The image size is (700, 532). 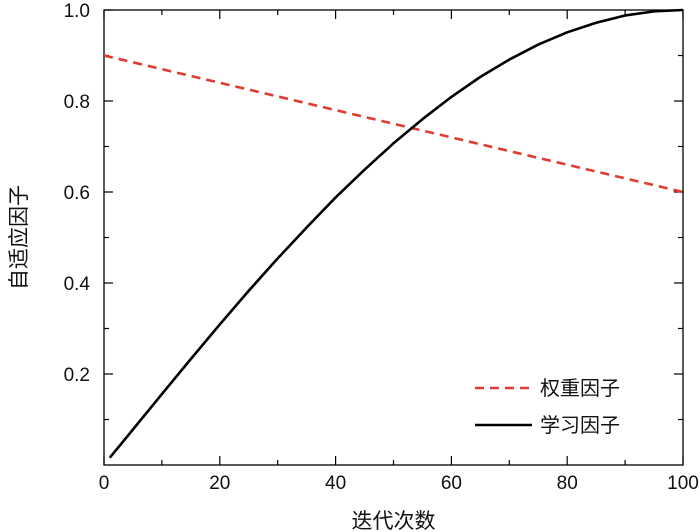 What do you see at coordinates (567, 483) in the screenshot?
I see `x-tick-label: 80` at bounding box center [567, 483].